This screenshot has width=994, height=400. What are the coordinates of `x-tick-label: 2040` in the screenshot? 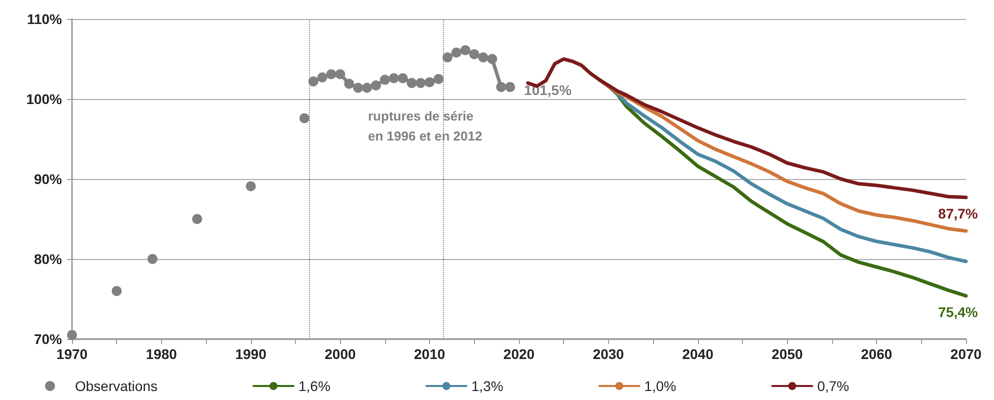 It's located at (698, 354).